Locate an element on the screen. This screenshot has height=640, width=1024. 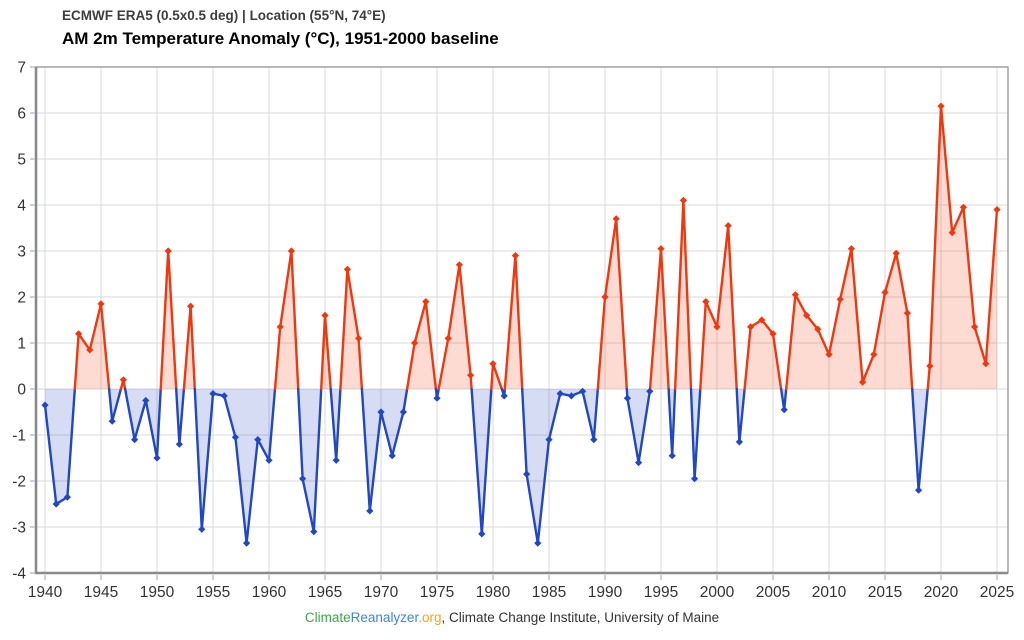
data-point-1994 is located at coordinates (650, 391).